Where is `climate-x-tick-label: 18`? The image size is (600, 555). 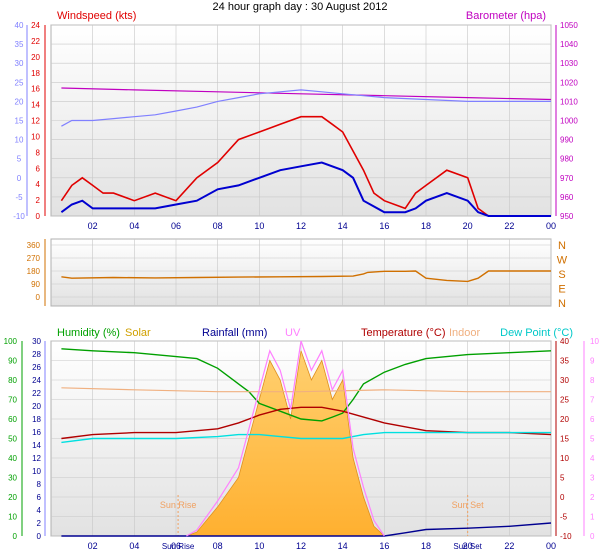 climate-x-tick-label: 18 is located at coordinates (426, 546).